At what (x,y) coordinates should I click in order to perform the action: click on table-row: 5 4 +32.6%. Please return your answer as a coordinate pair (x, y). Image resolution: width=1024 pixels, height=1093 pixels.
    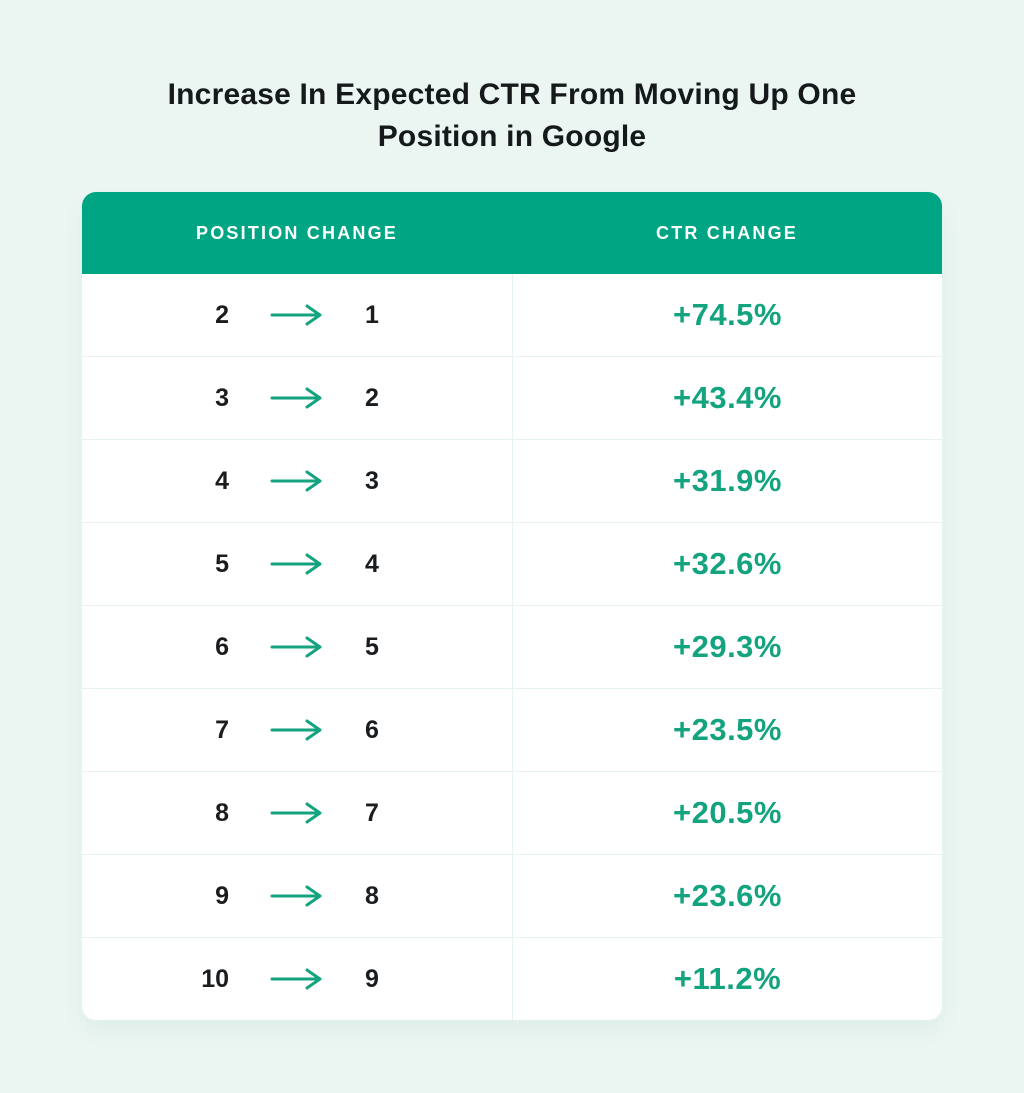
    Looking at the image, I should click on (512, 563).